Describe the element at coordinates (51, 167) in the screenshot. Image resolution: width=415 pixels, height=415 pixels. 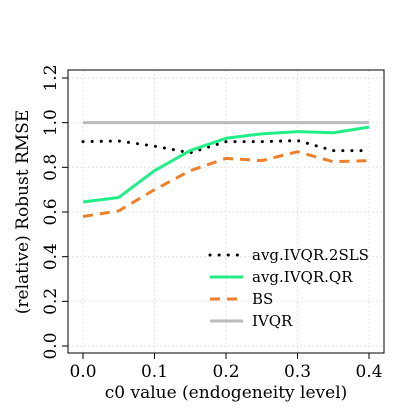
I see `y-tick-label: 0.8` at that location.